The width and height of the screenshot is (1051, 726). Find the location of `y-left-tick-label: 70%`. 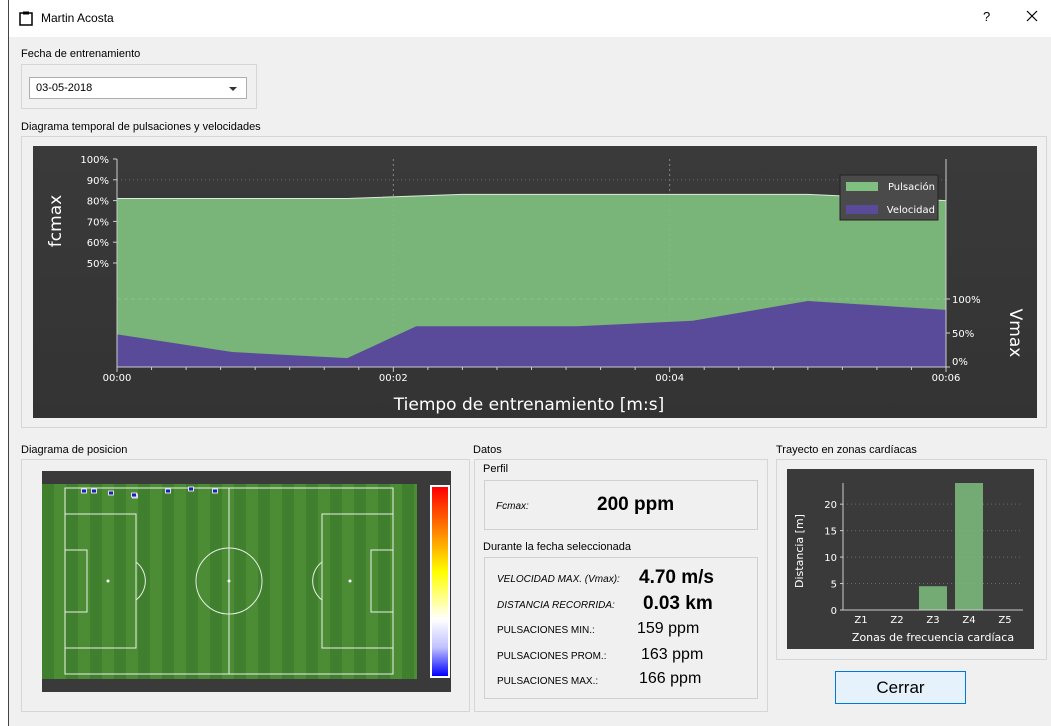

y-left-tick-label: 70% is located at coordinates (98, 222).